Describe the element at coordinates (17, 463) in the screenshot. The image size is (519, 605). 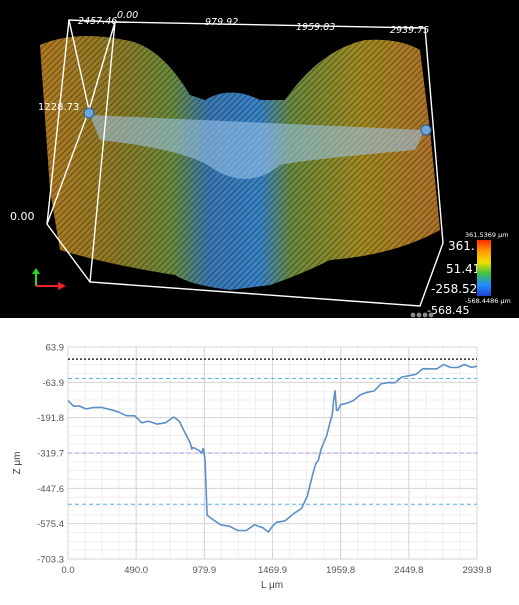
I see `y-axis-label: Z μm` at that location.